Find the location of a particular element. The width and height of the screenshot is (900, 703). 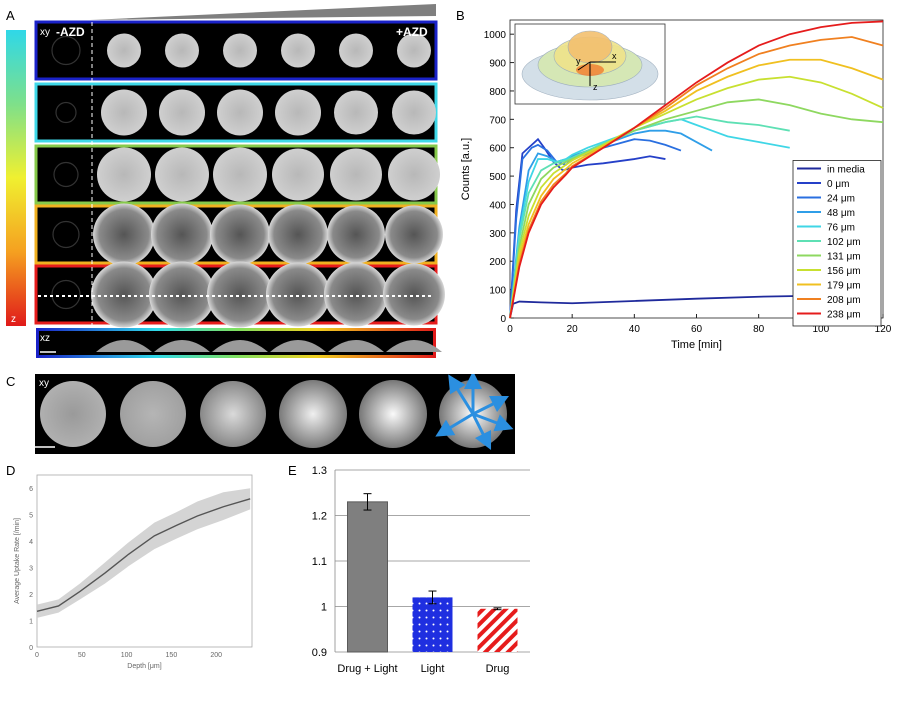

panel-a-label: A is located at coordinates (10, 15).